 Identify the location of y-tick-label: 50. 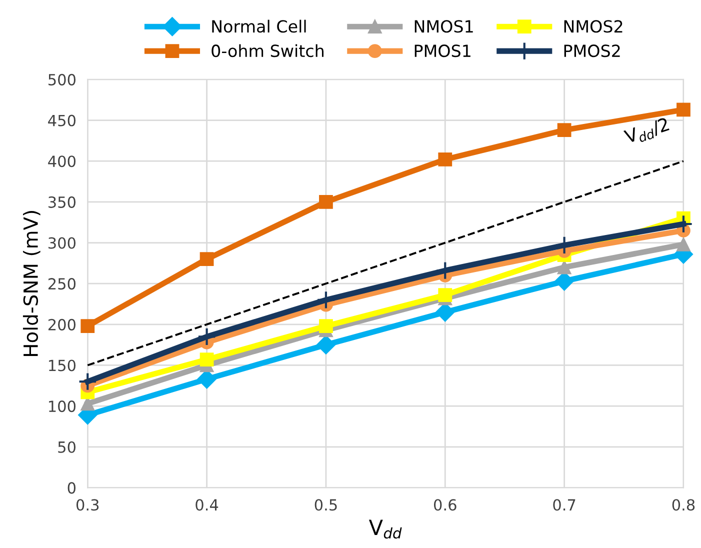
(67, 447).